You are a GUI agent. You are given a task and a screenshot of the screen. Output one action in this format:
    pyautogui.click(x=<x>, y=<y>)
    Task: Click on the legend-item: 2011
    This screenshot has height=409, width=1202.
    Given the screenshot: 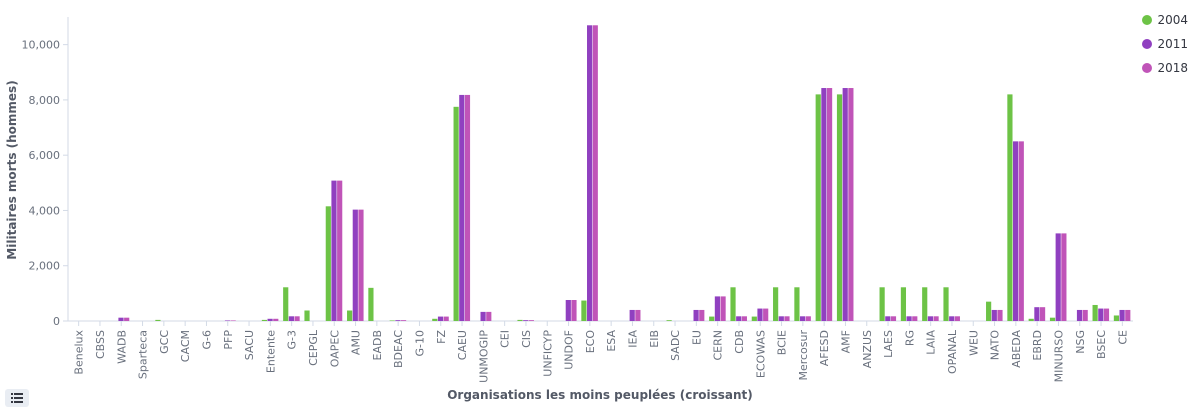 What is the action you would take?
    pyautogui.click(x=1165, y=44)
    